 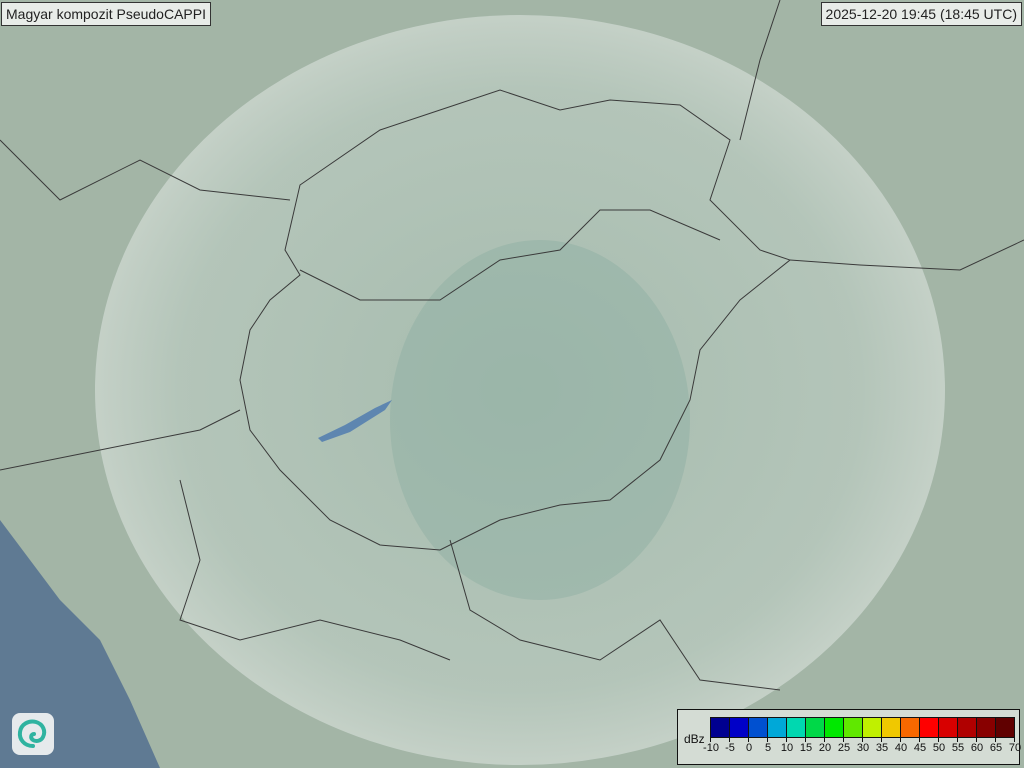 What do you see at coordinates (921, 14) in the screenshot?
I see `timestamp: 2025-12-20 19:45 (18:45 UTC)` at bounding box center [921, 14].